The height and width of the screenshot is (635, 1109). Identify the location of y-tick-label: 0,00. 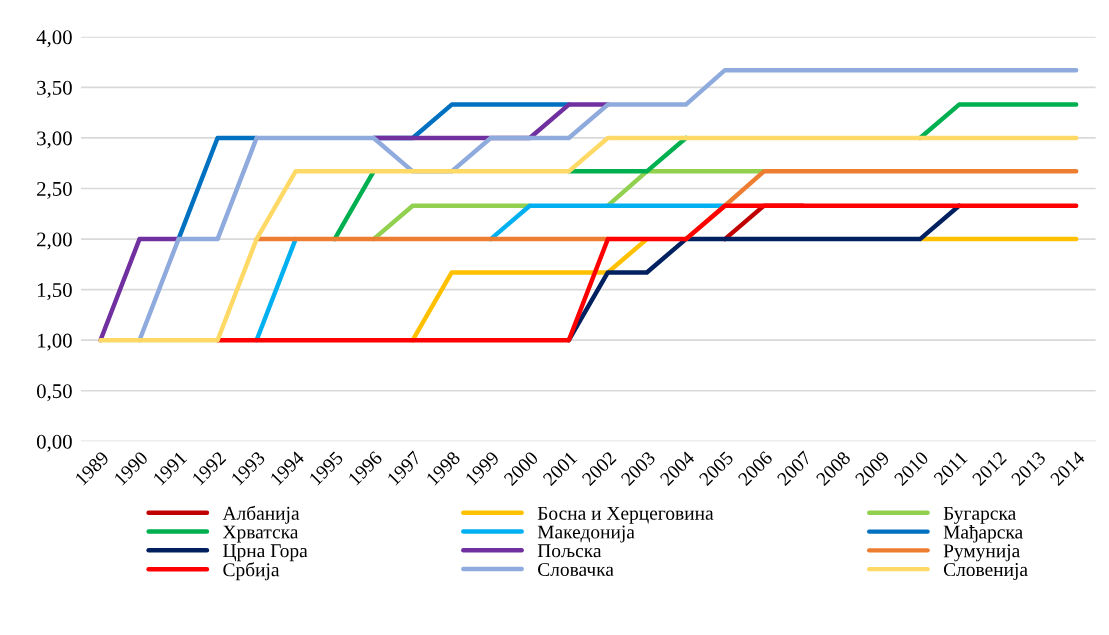
(54, 443).